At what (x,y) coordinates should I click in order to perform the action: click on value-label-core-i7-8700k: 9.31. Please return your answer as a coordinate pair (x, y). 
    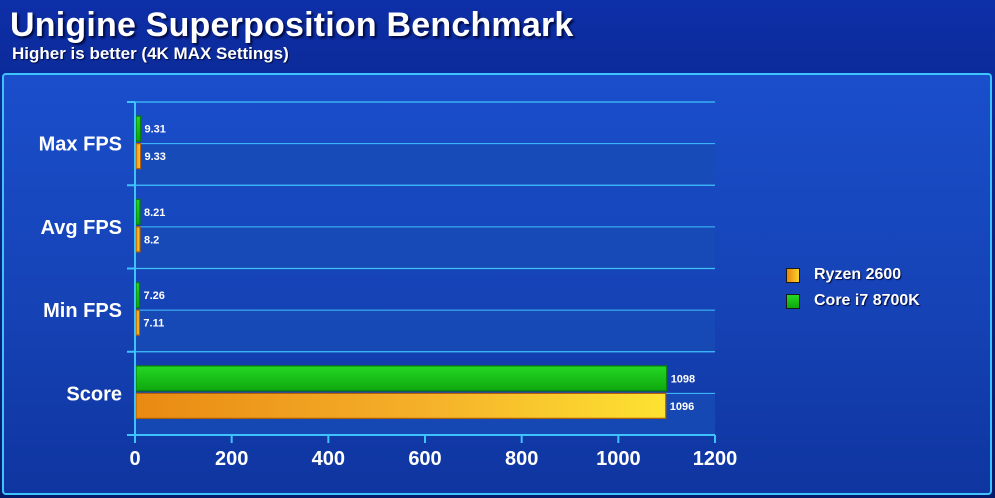
    Looking at the image, I should click on (154, 130).